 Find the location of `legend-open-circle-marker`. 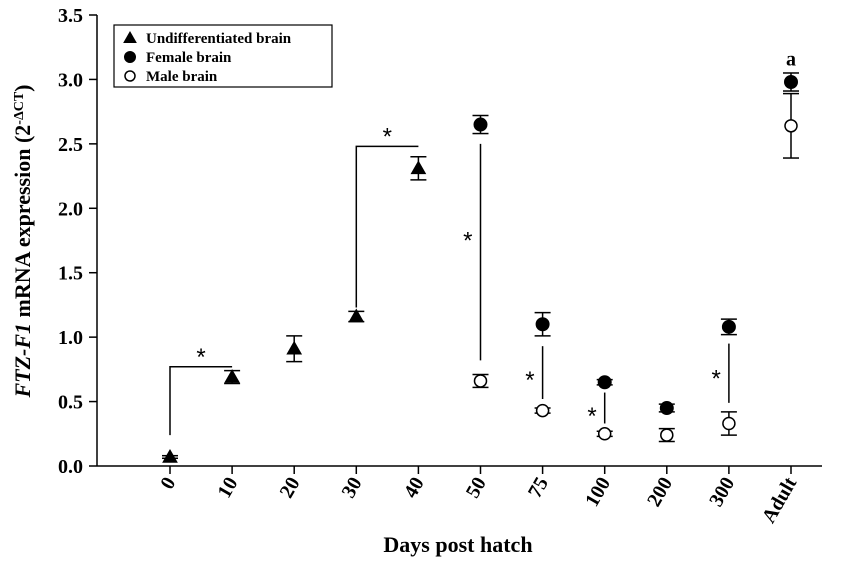

legend-open-circle-marker is located at coordinates (130, 76).